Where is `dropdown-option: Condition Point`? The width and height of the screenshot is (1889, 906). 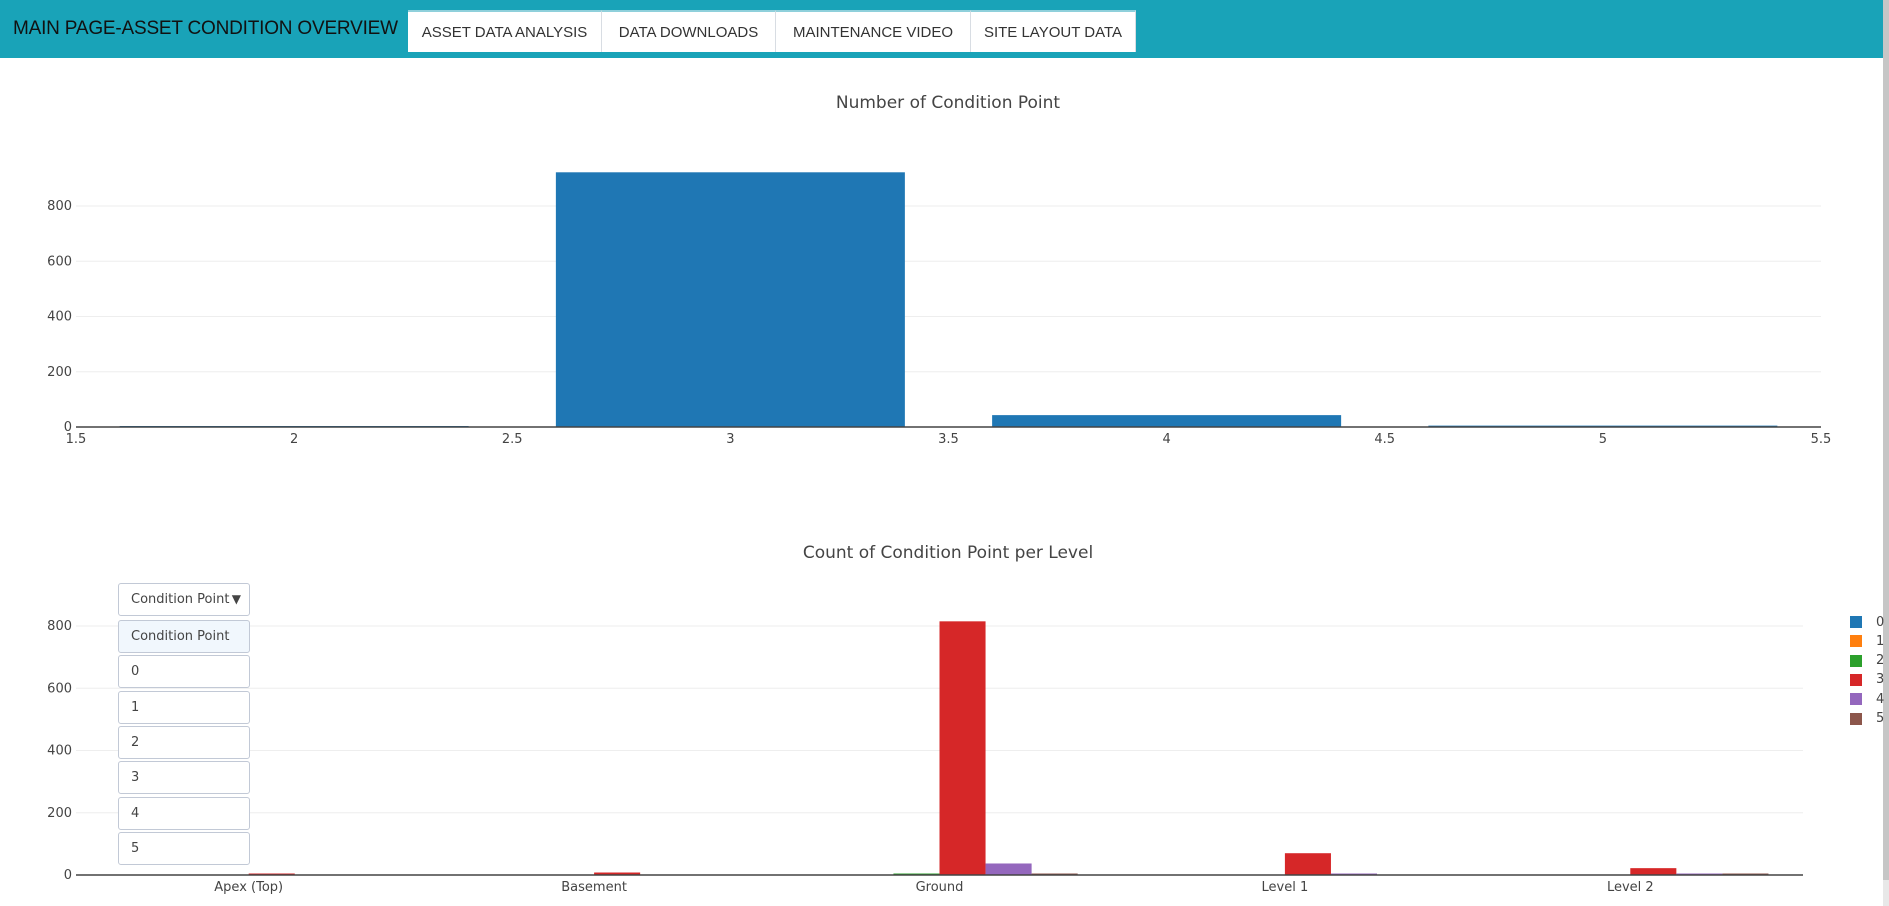
dropdown-option: Condition Point is located at coordinates (184, 636).